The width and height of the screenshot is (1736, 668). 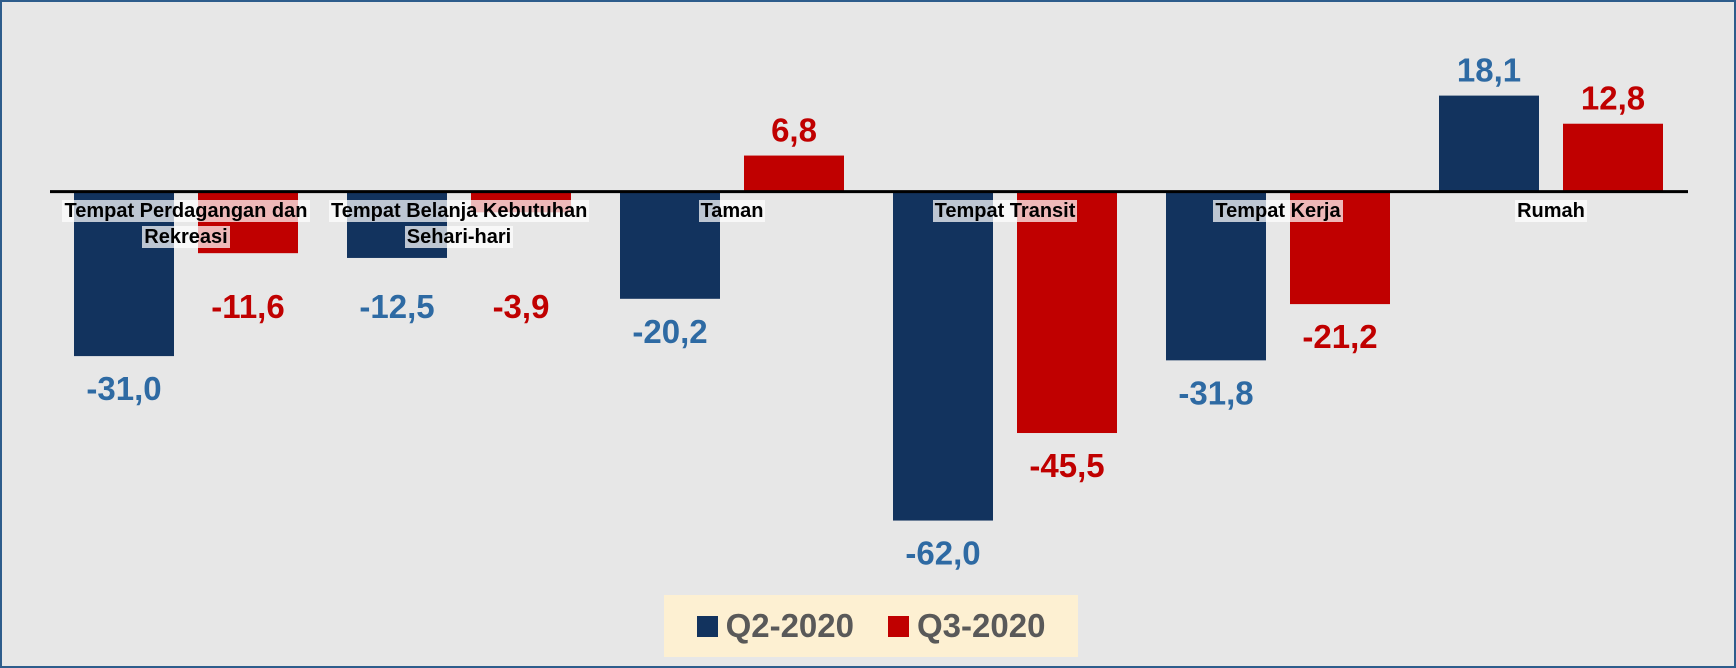 What do you see at coordinates (942, 553) in the screenshot?
I see `data-label: -62,0` at bounding box center [942, 553].